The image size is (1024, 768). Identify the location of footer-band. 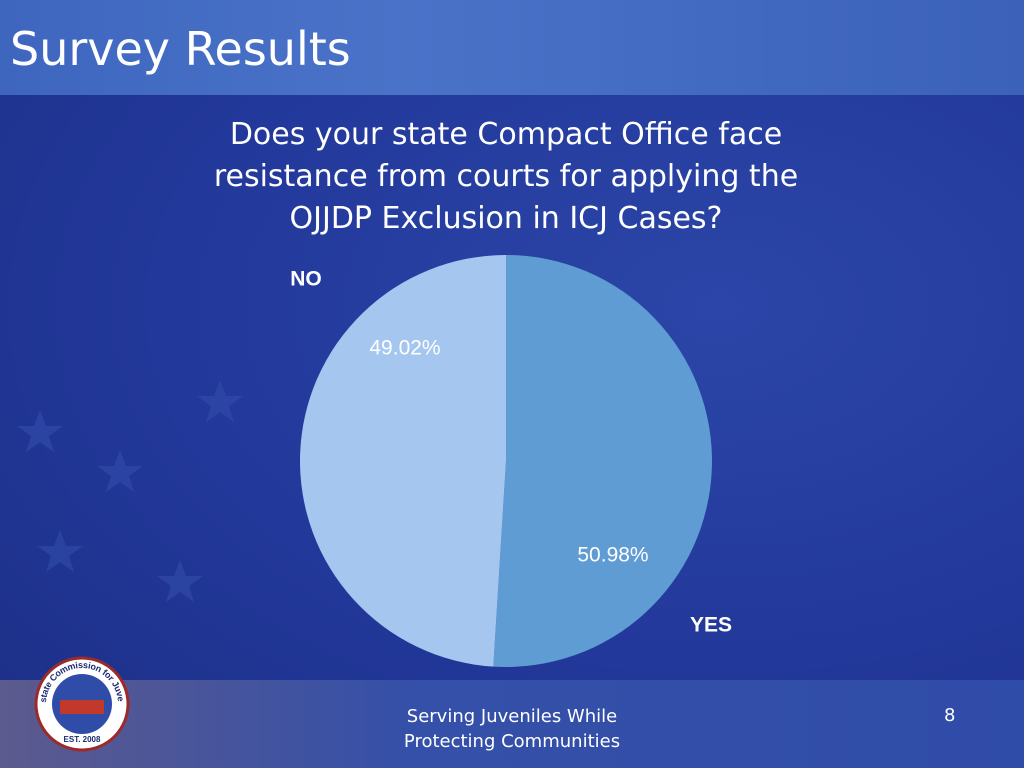
(512, 724).